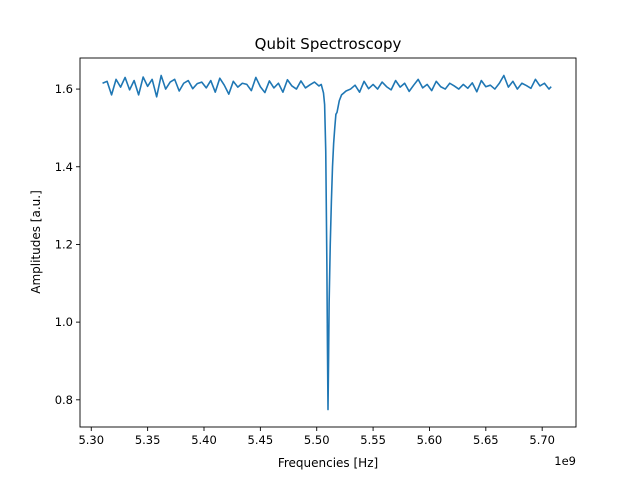 The height and width of the screenshot is (480, 640). I want to click on x-tick-label: 5.30, so click(91, 440).